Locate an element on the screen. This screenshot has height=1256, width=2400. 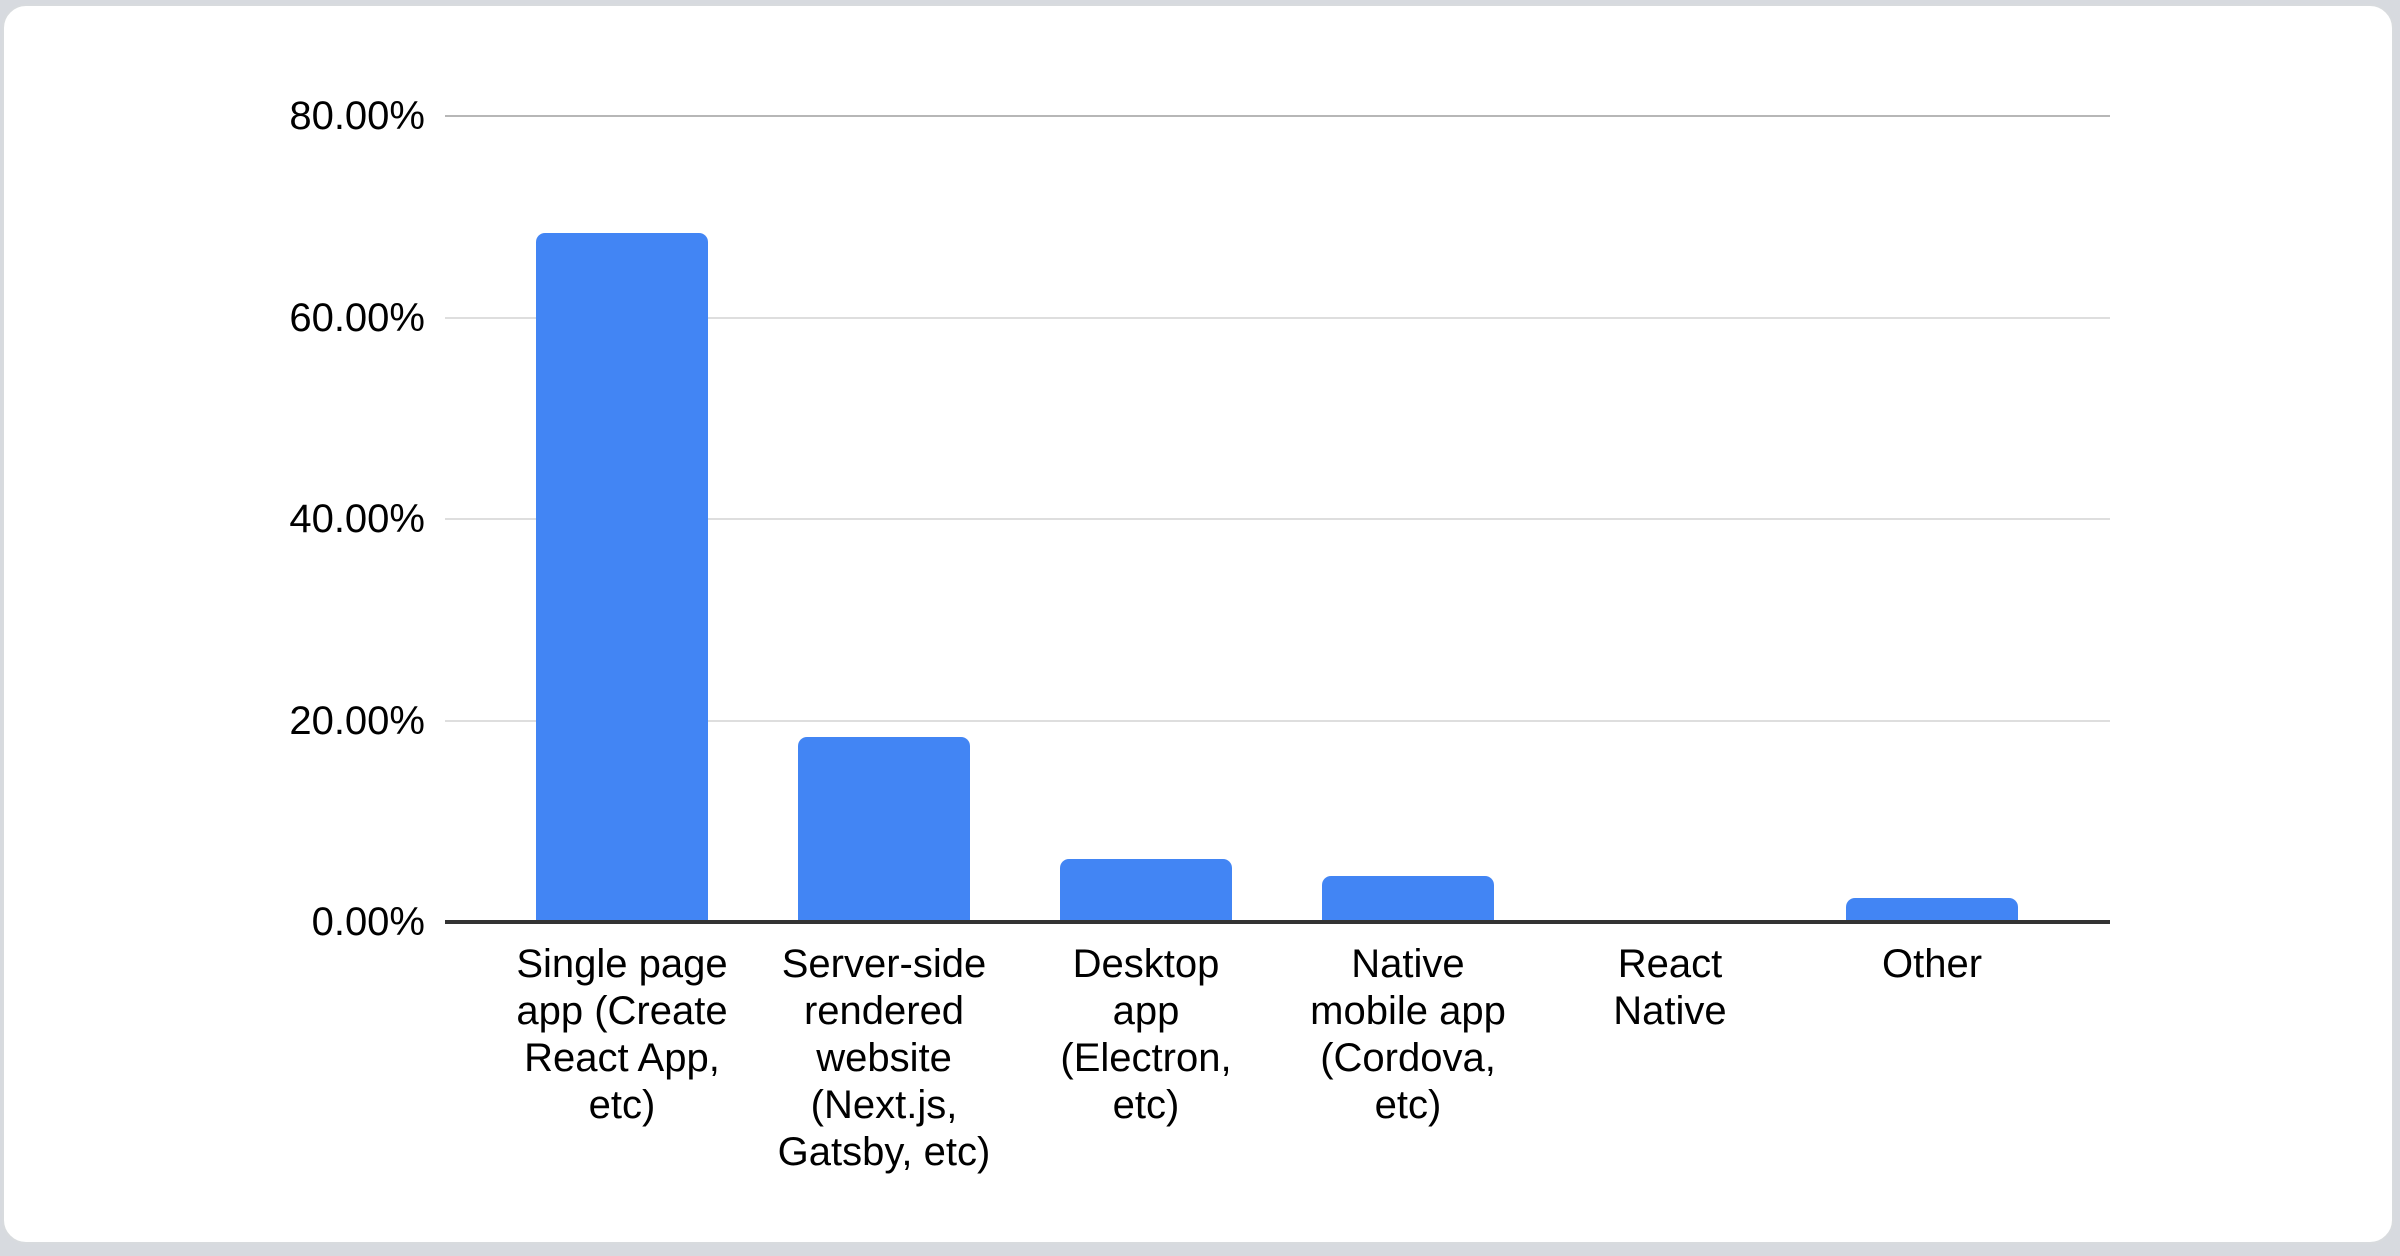
x-category-label-line: Other is located at coordinates (1932, 964).